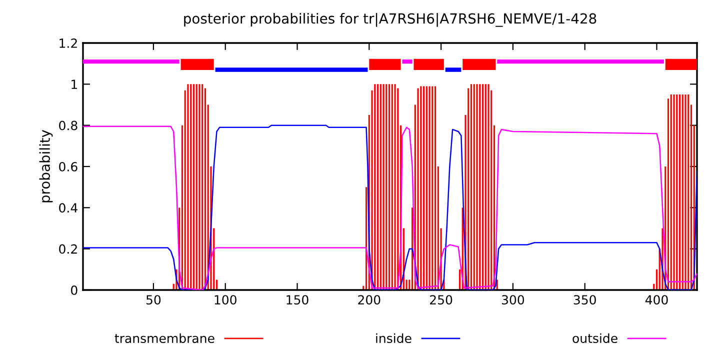  I want to click on x-tick-label: 100, so click(225, 300).